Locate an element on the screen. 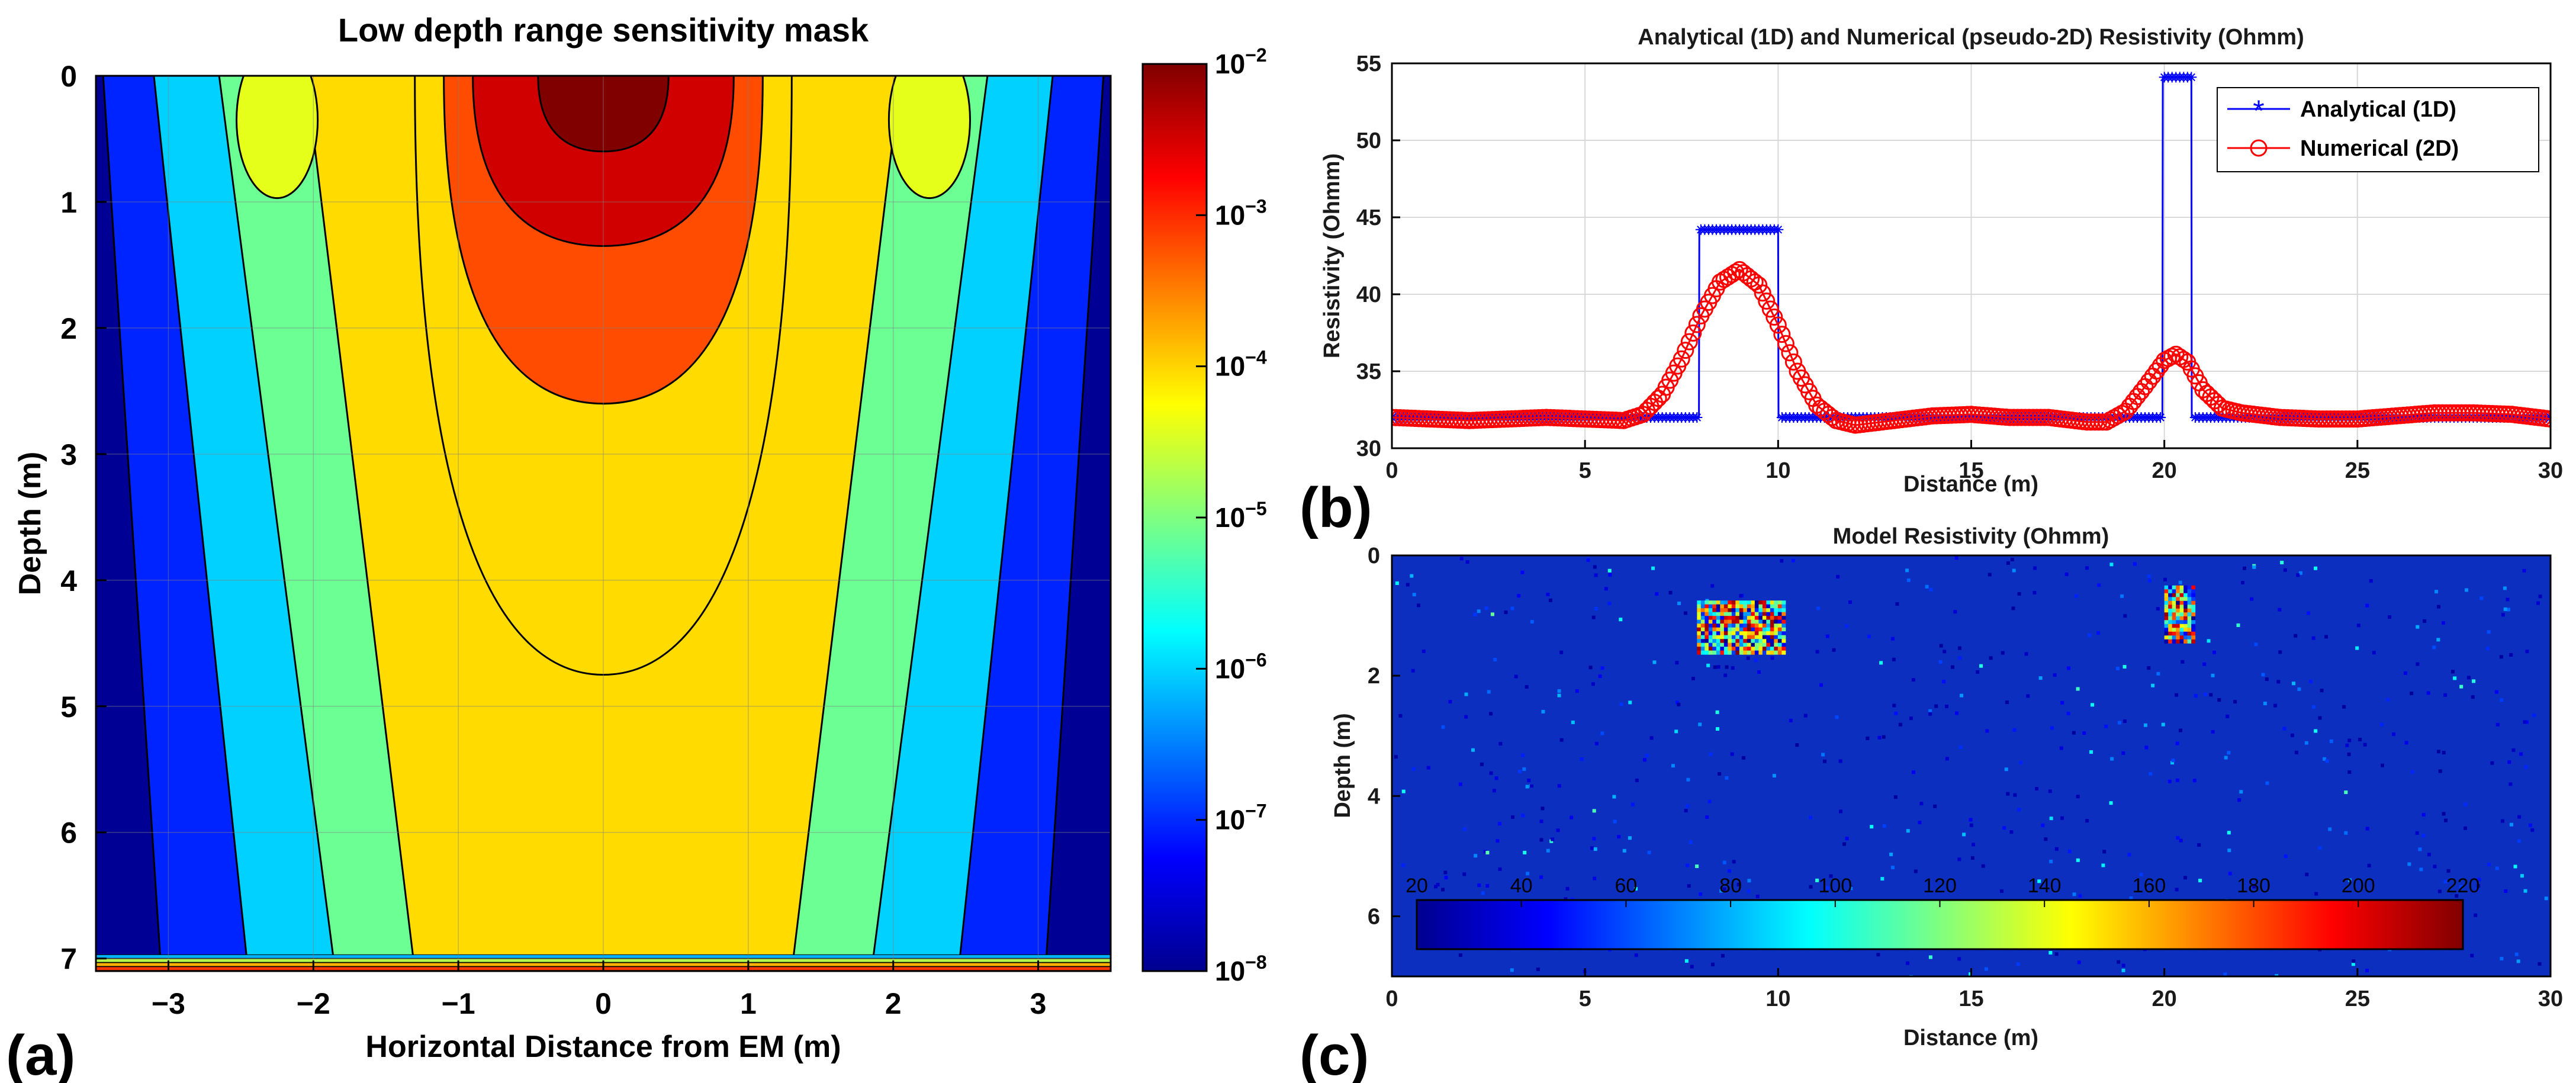 This screenshot has width=2576, height=1083. x-tick-label: 20 is located at coordinates (2164, 471).